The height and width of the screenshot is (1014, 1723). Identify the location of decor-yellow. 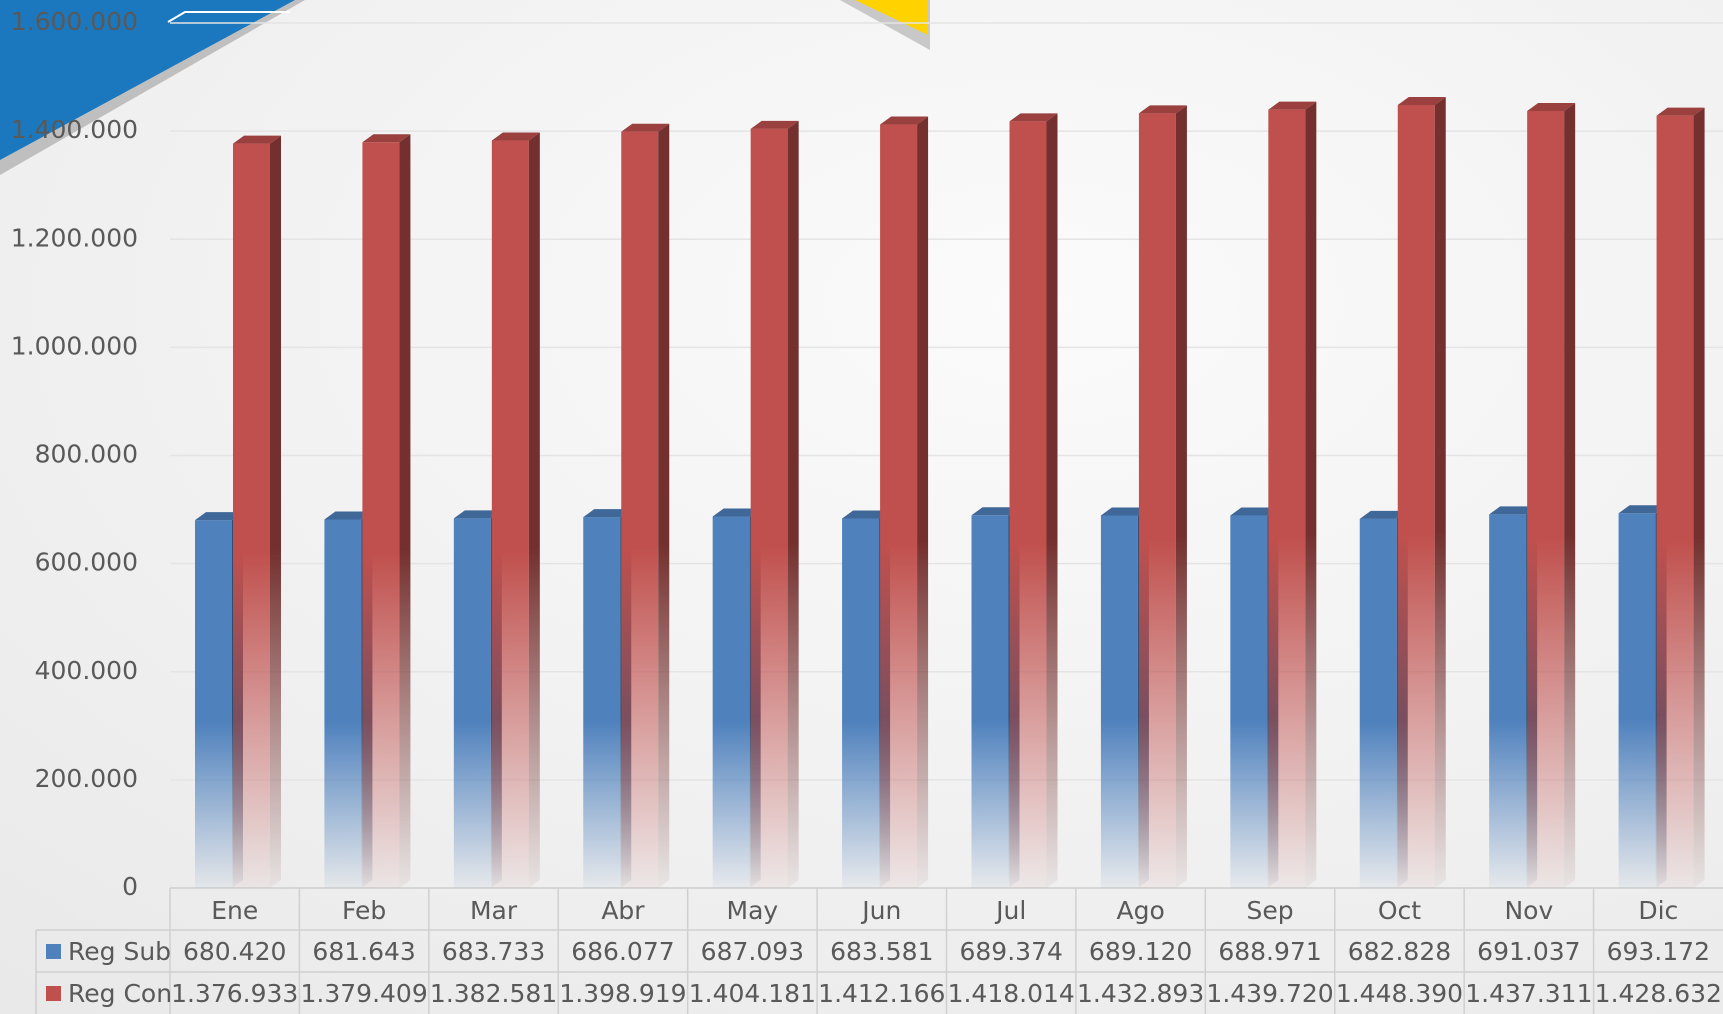
(891, 17).